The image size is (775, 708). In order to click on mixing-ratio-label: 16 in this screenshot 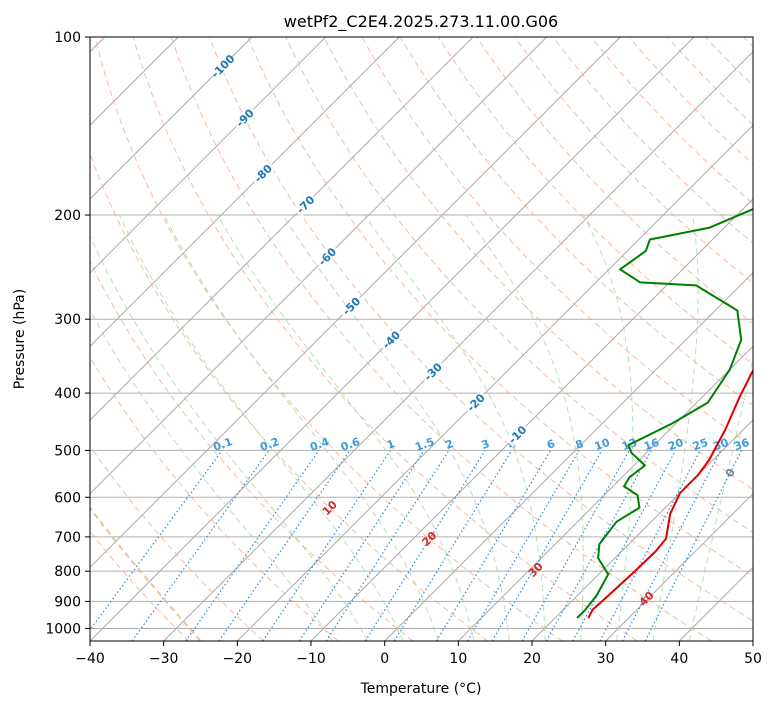, I will do `click(651, 445)`.